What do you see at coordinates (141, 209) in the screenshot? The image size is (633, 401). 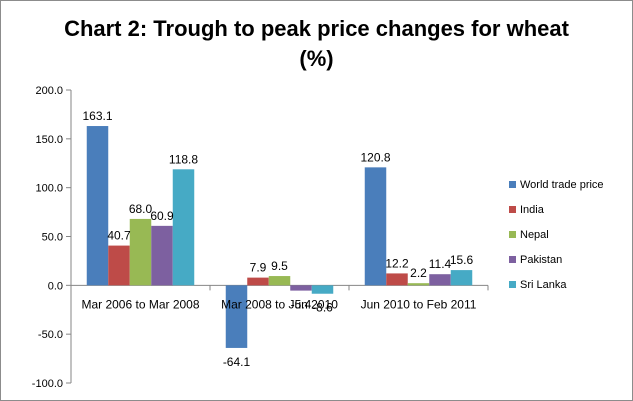 I see `data-label: 68.0` at bounding box center [141, 209].